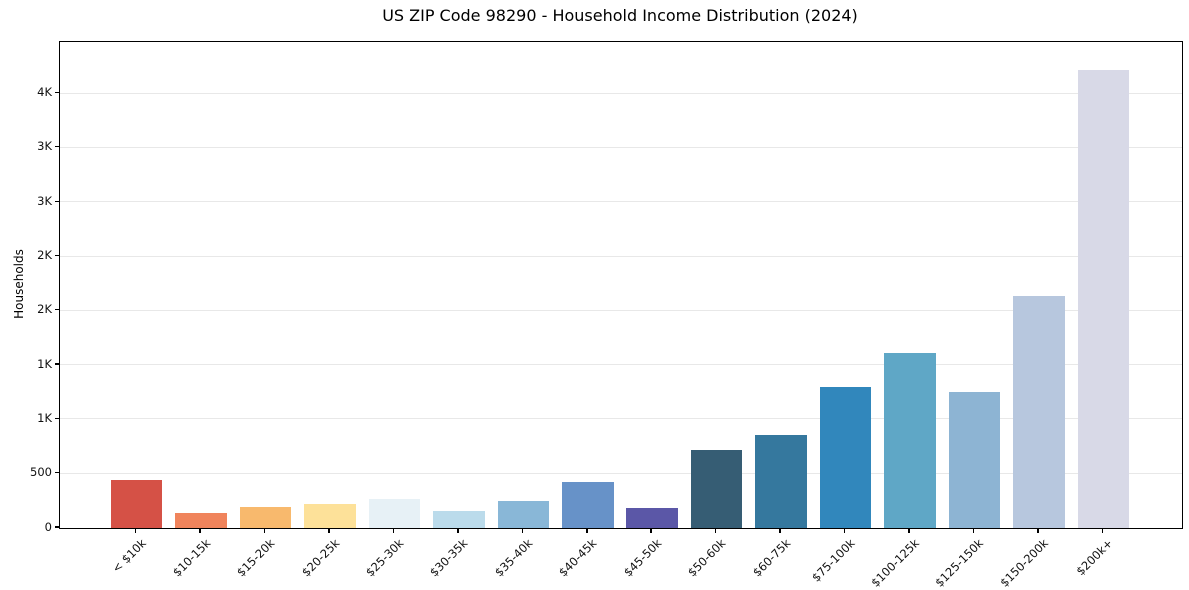  Describe the element at coordinates (771, 558) in the screenshot. I see `x-tick-label: $60-75k` at that location.